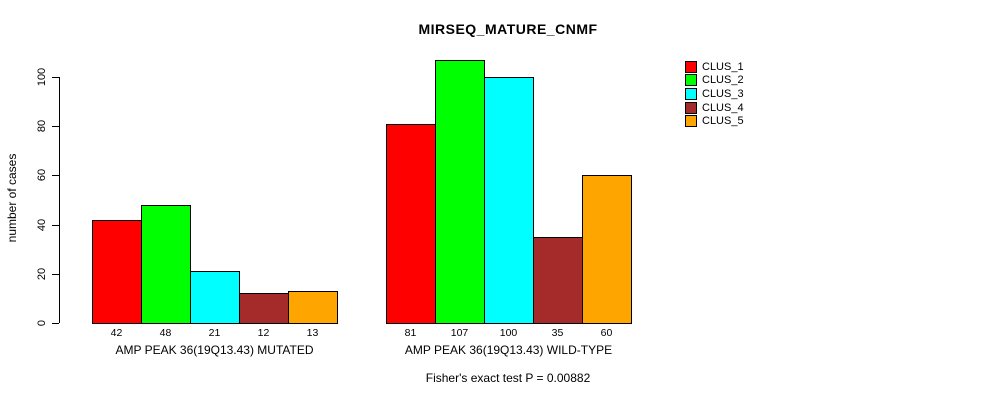 The image size is (990, 400). I want to click on bar-value-label: 81, so click(410, 333).